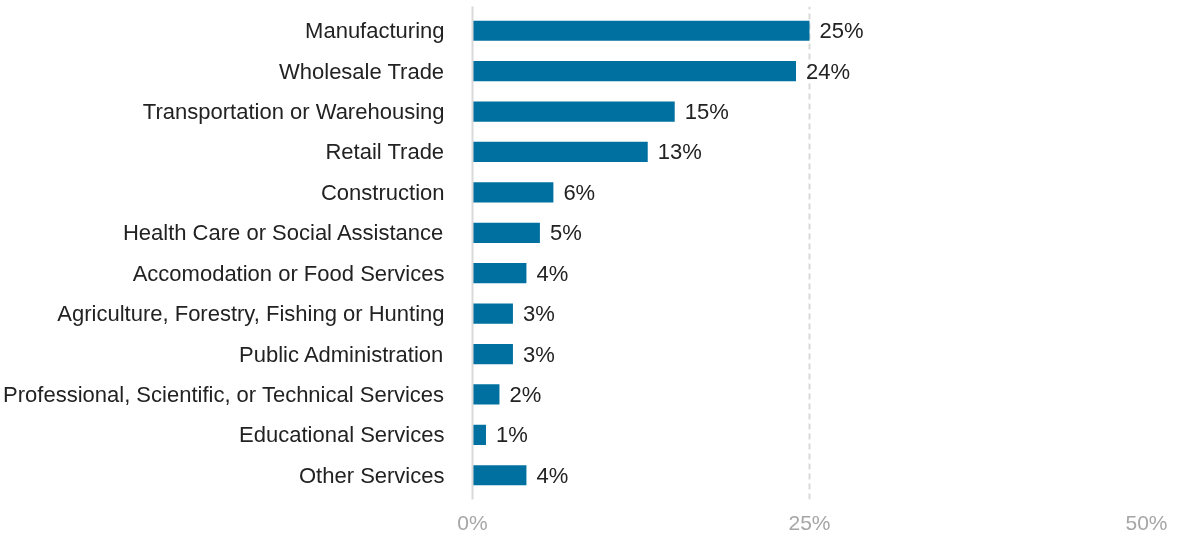  I want to click on data-label: 25%, so click(841, 31).